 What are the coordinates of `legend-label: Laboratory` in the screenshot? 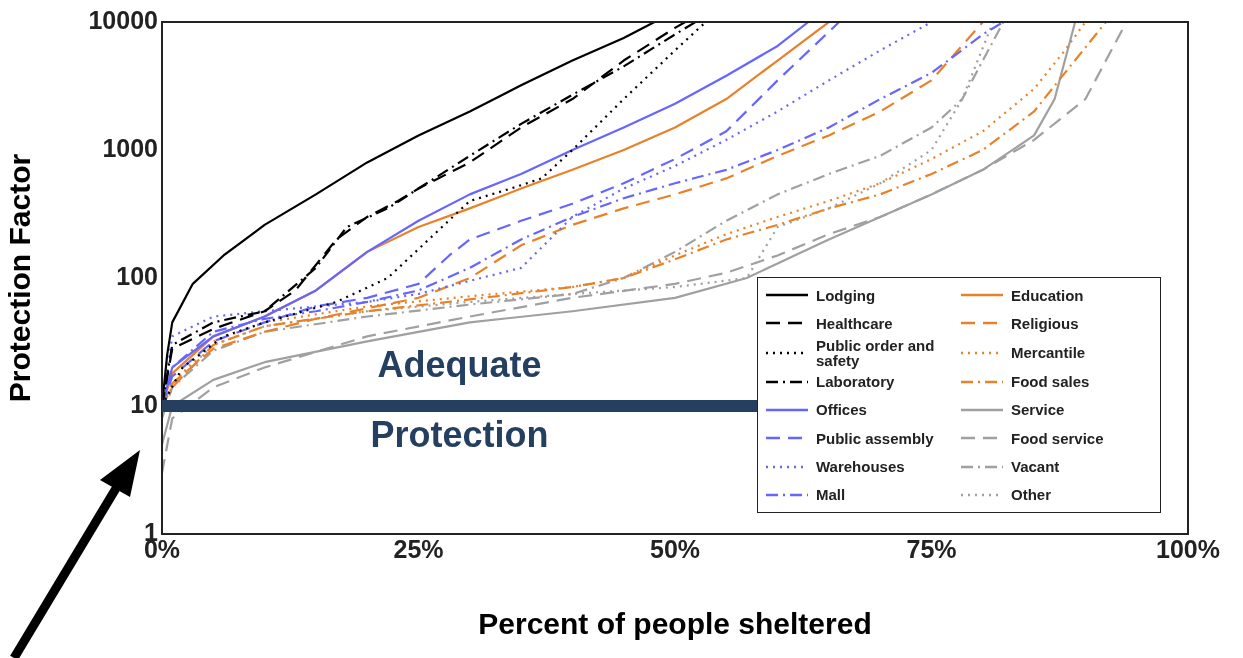 It's located at (855, 382).